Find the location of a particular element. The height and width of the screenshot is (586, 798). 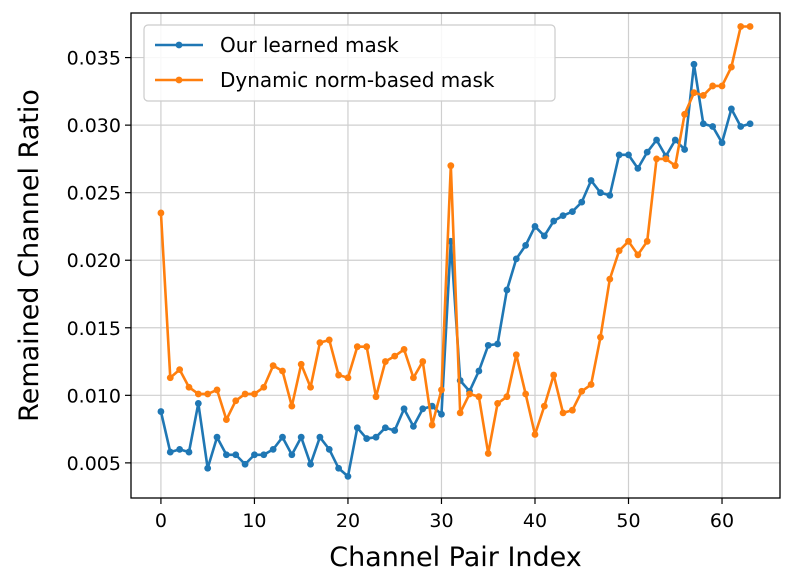

y-tick-label: 0.015 is located at coordinates (94, 329).